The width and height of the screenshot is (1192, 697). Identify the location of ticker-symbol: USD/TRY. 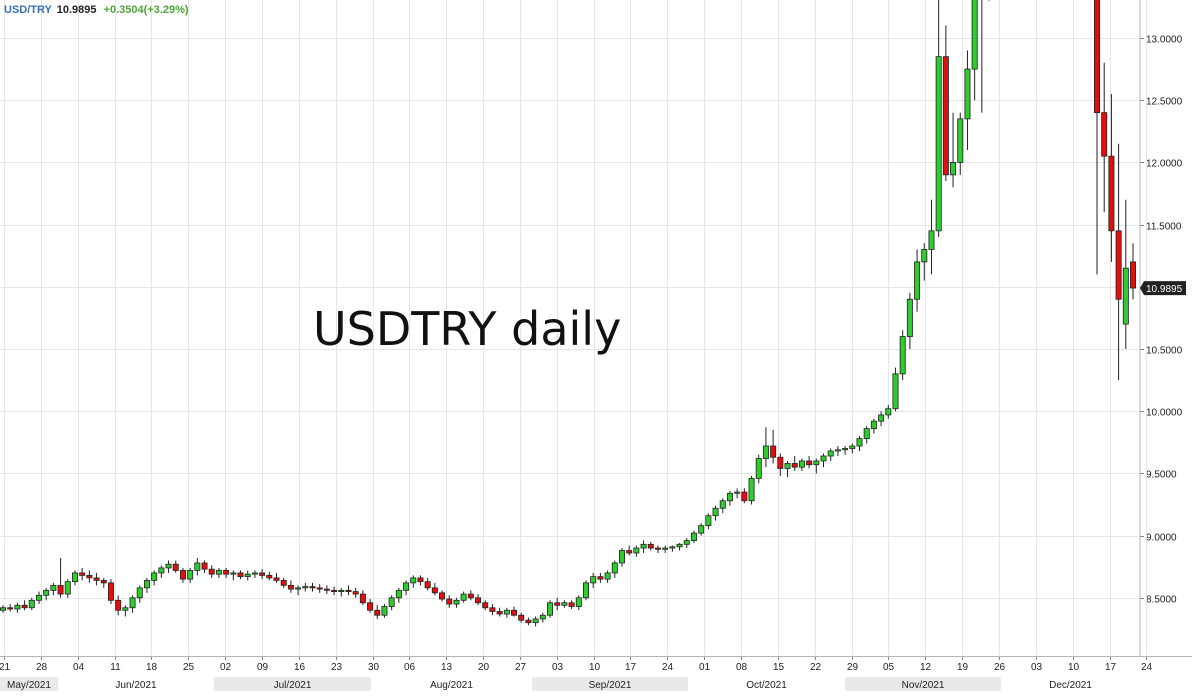
(28, 10).